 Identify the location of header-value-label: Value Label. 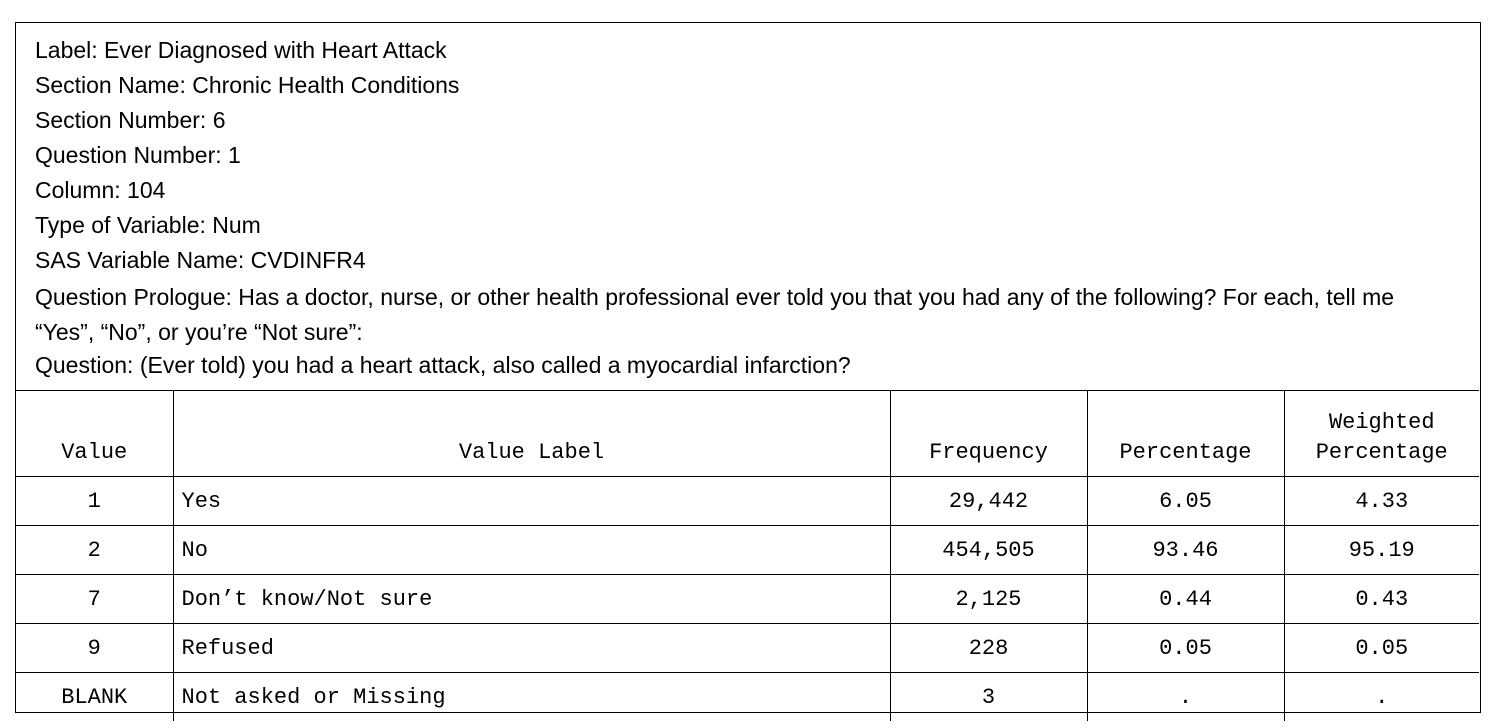
(531, 434).